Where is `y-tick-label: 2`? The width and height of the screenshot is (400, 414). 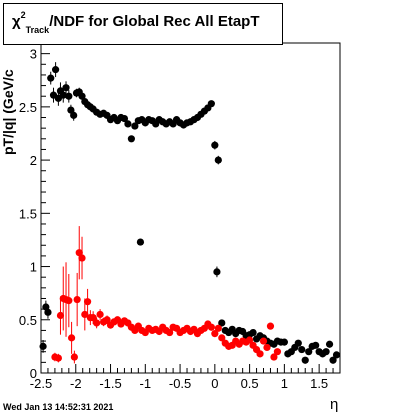 y-tick-label: 2 is located at coordinates (33, 160).